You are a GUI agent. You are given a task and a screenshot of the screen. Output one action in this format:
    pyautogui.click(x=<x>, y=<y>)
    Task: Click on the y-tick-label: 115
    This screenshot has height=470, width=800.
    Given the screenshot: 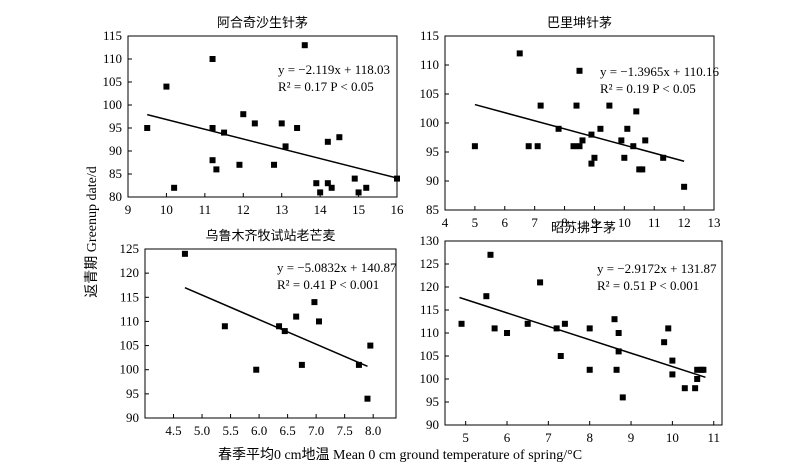 What is the action you would take?
    pyautogui.click(x=429, y=35)
    